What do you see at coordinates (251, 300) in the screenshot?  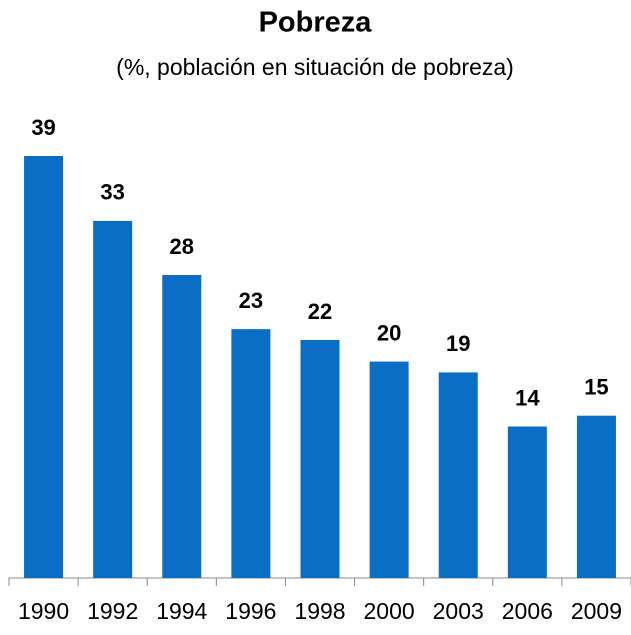 I see `data-label: 23` at bounding box center [251, 300].